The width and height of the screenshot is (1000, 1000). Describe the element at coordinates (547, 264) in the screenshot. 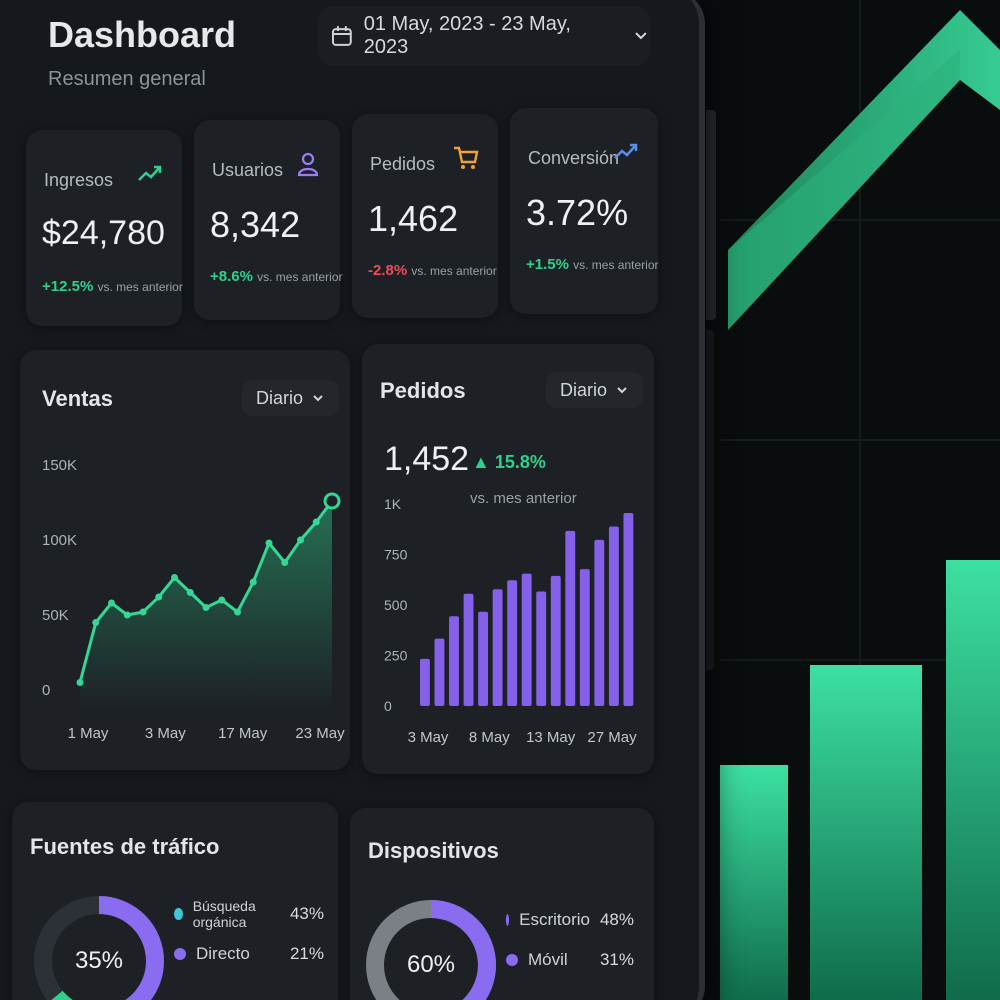

I see `kpi-delta-value: +1.5%` at that location.